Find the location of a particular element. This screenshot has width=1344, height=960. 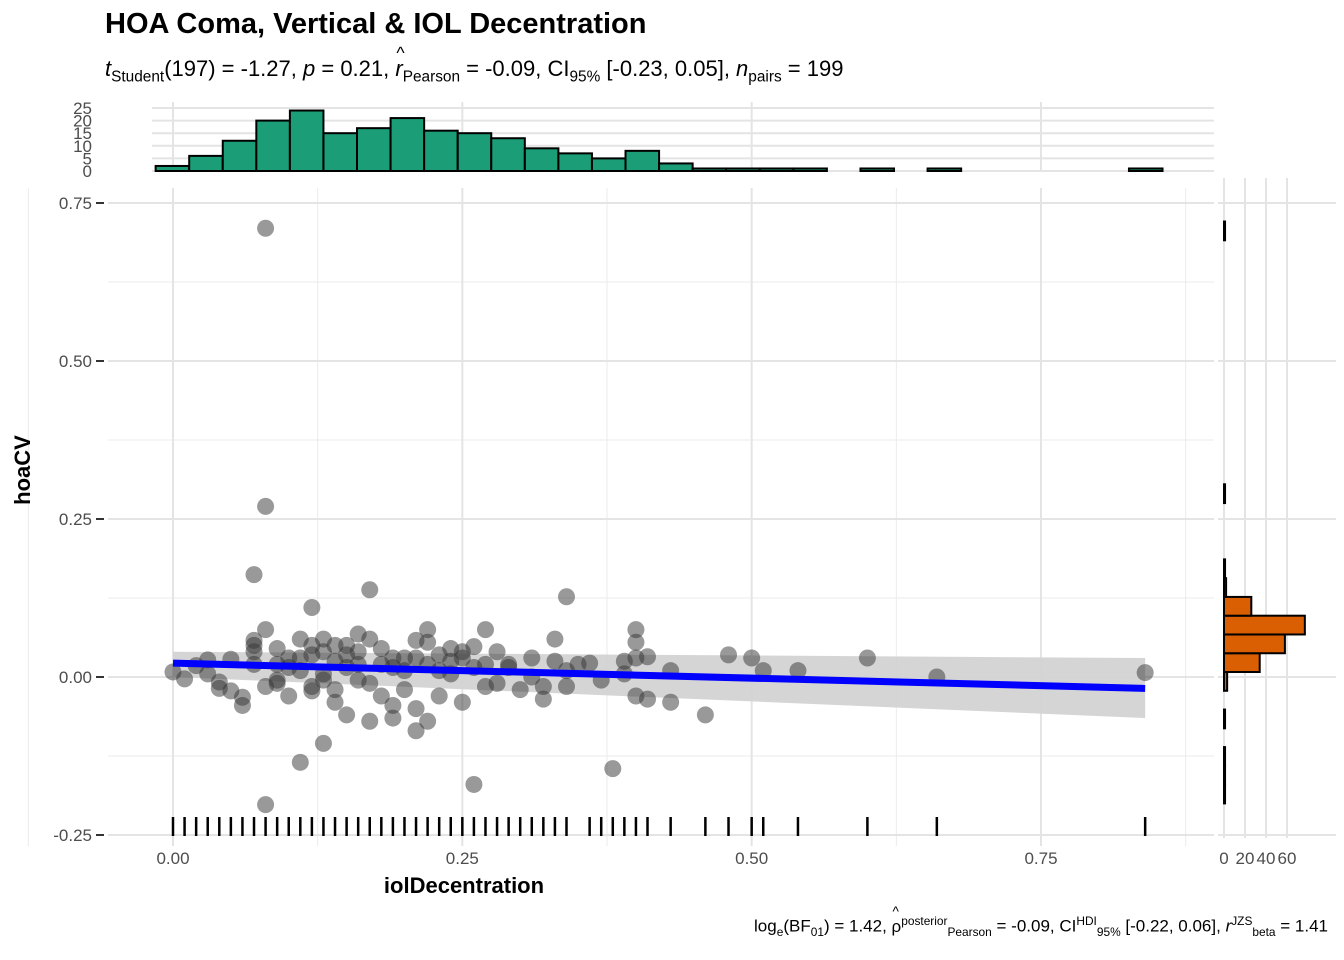

x-tick-label: 0.75 is located at coordinates (1040, 858).